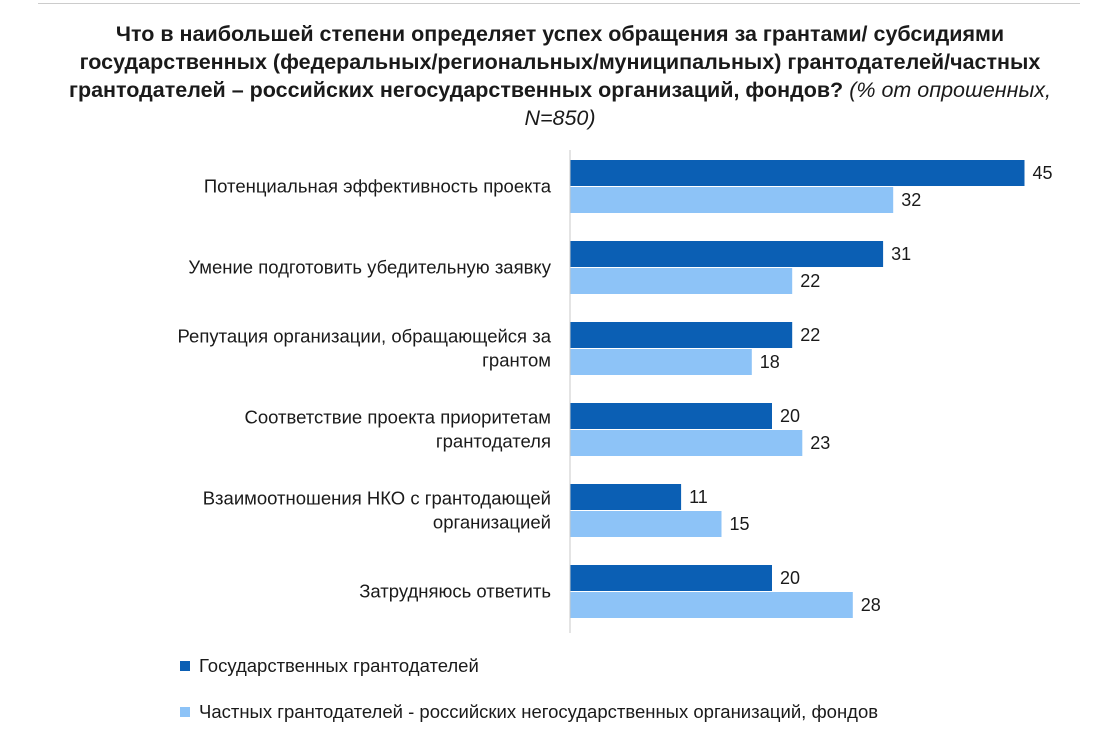  Describe the element at coordinates (492, 522) in the screenshot. I see `category-label-4-line-1: организацией` at that location.